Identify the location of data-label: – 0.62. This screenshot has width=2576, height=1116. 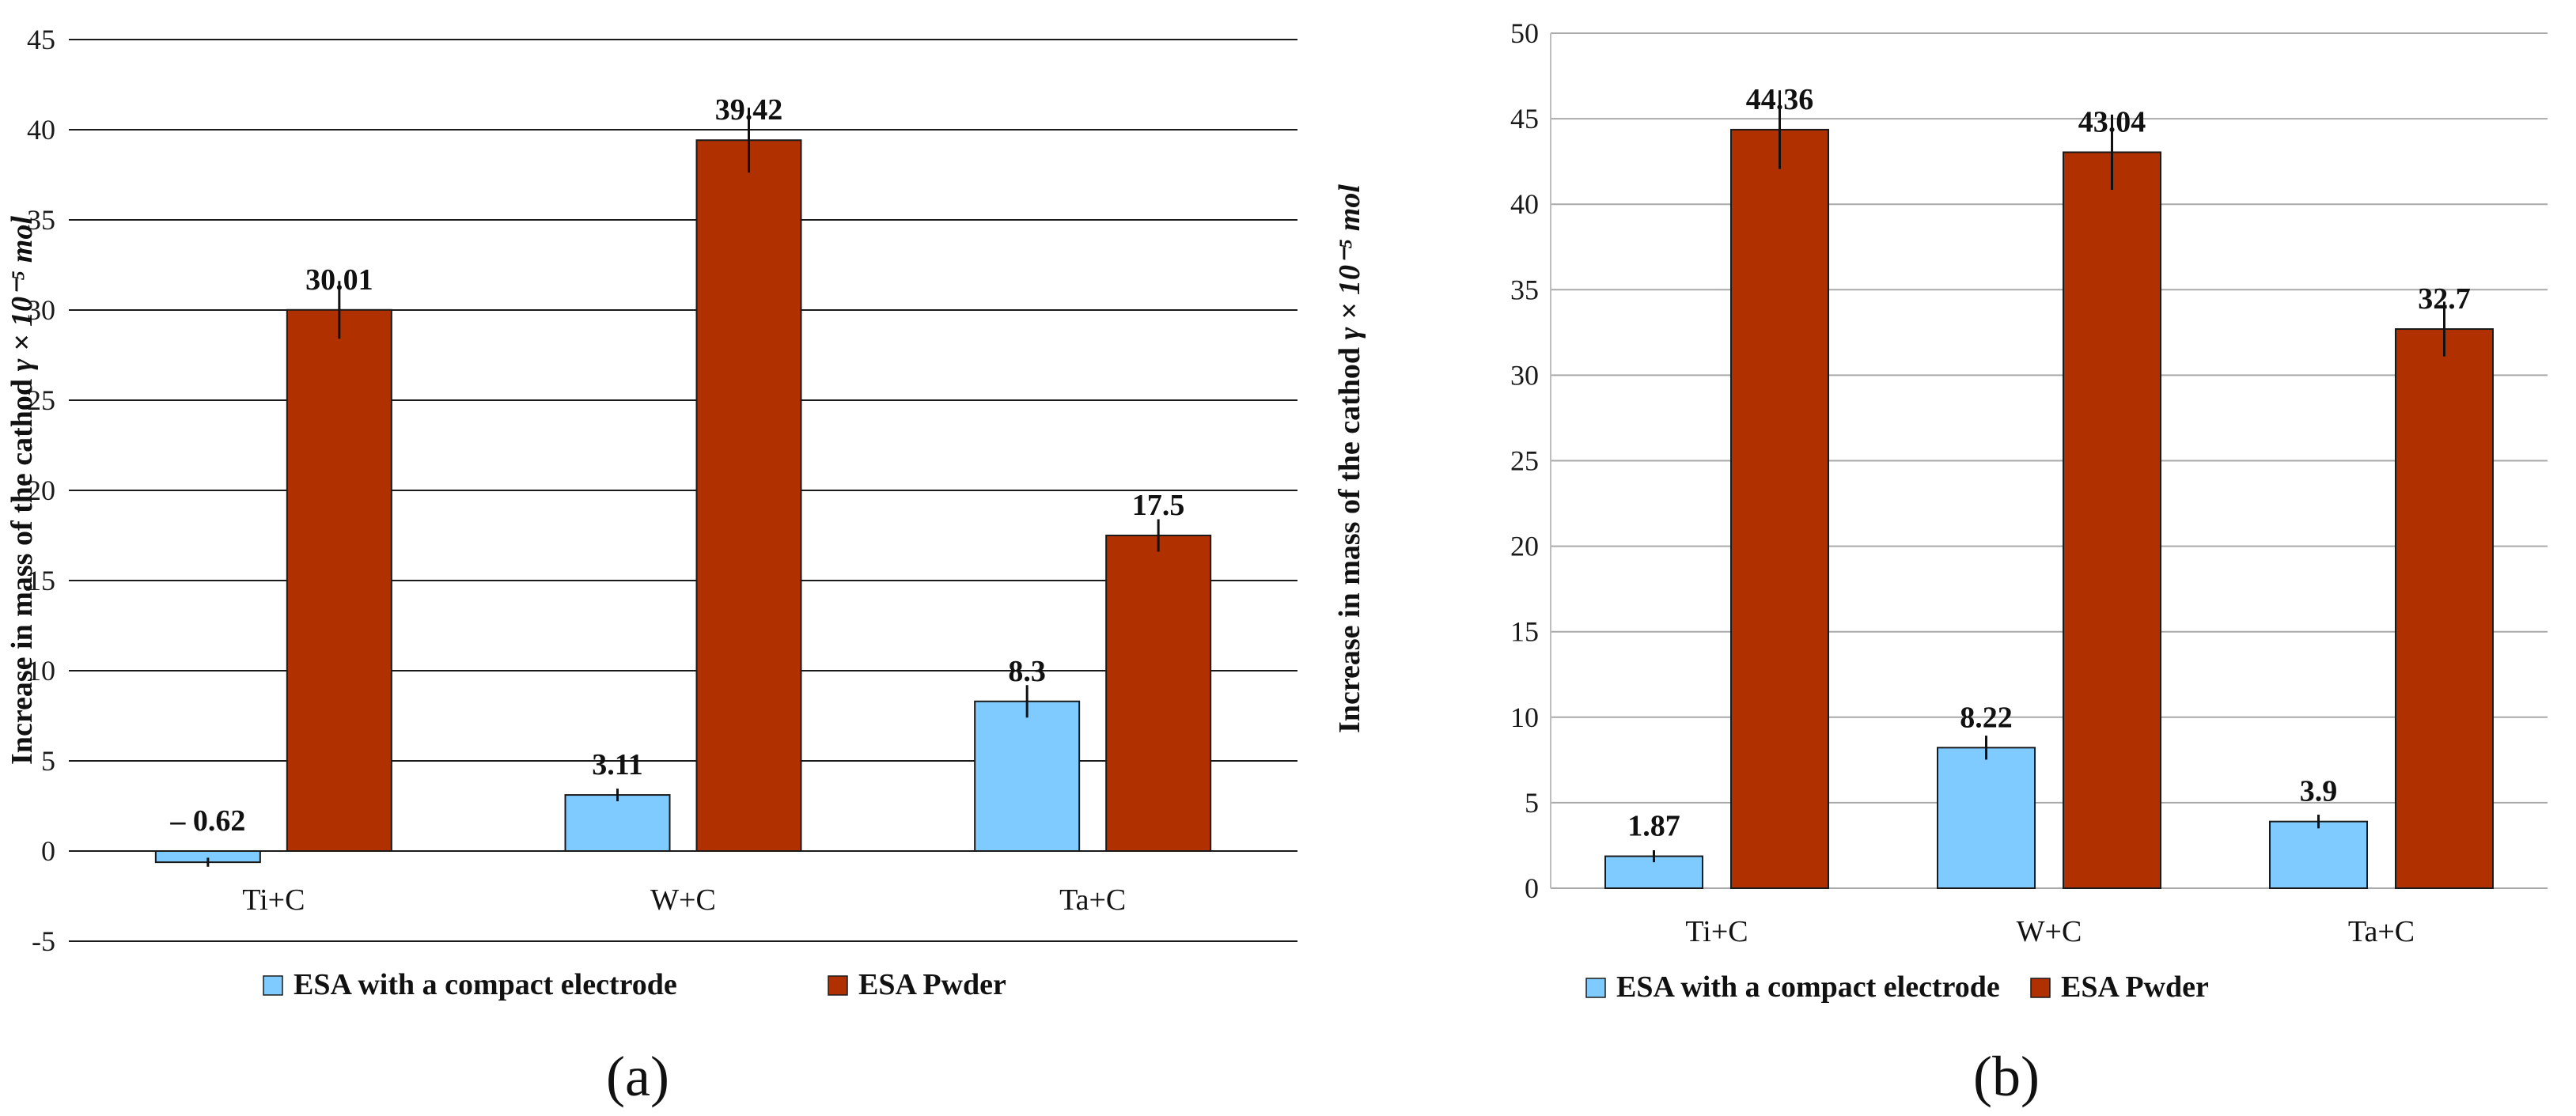
(207, 821).